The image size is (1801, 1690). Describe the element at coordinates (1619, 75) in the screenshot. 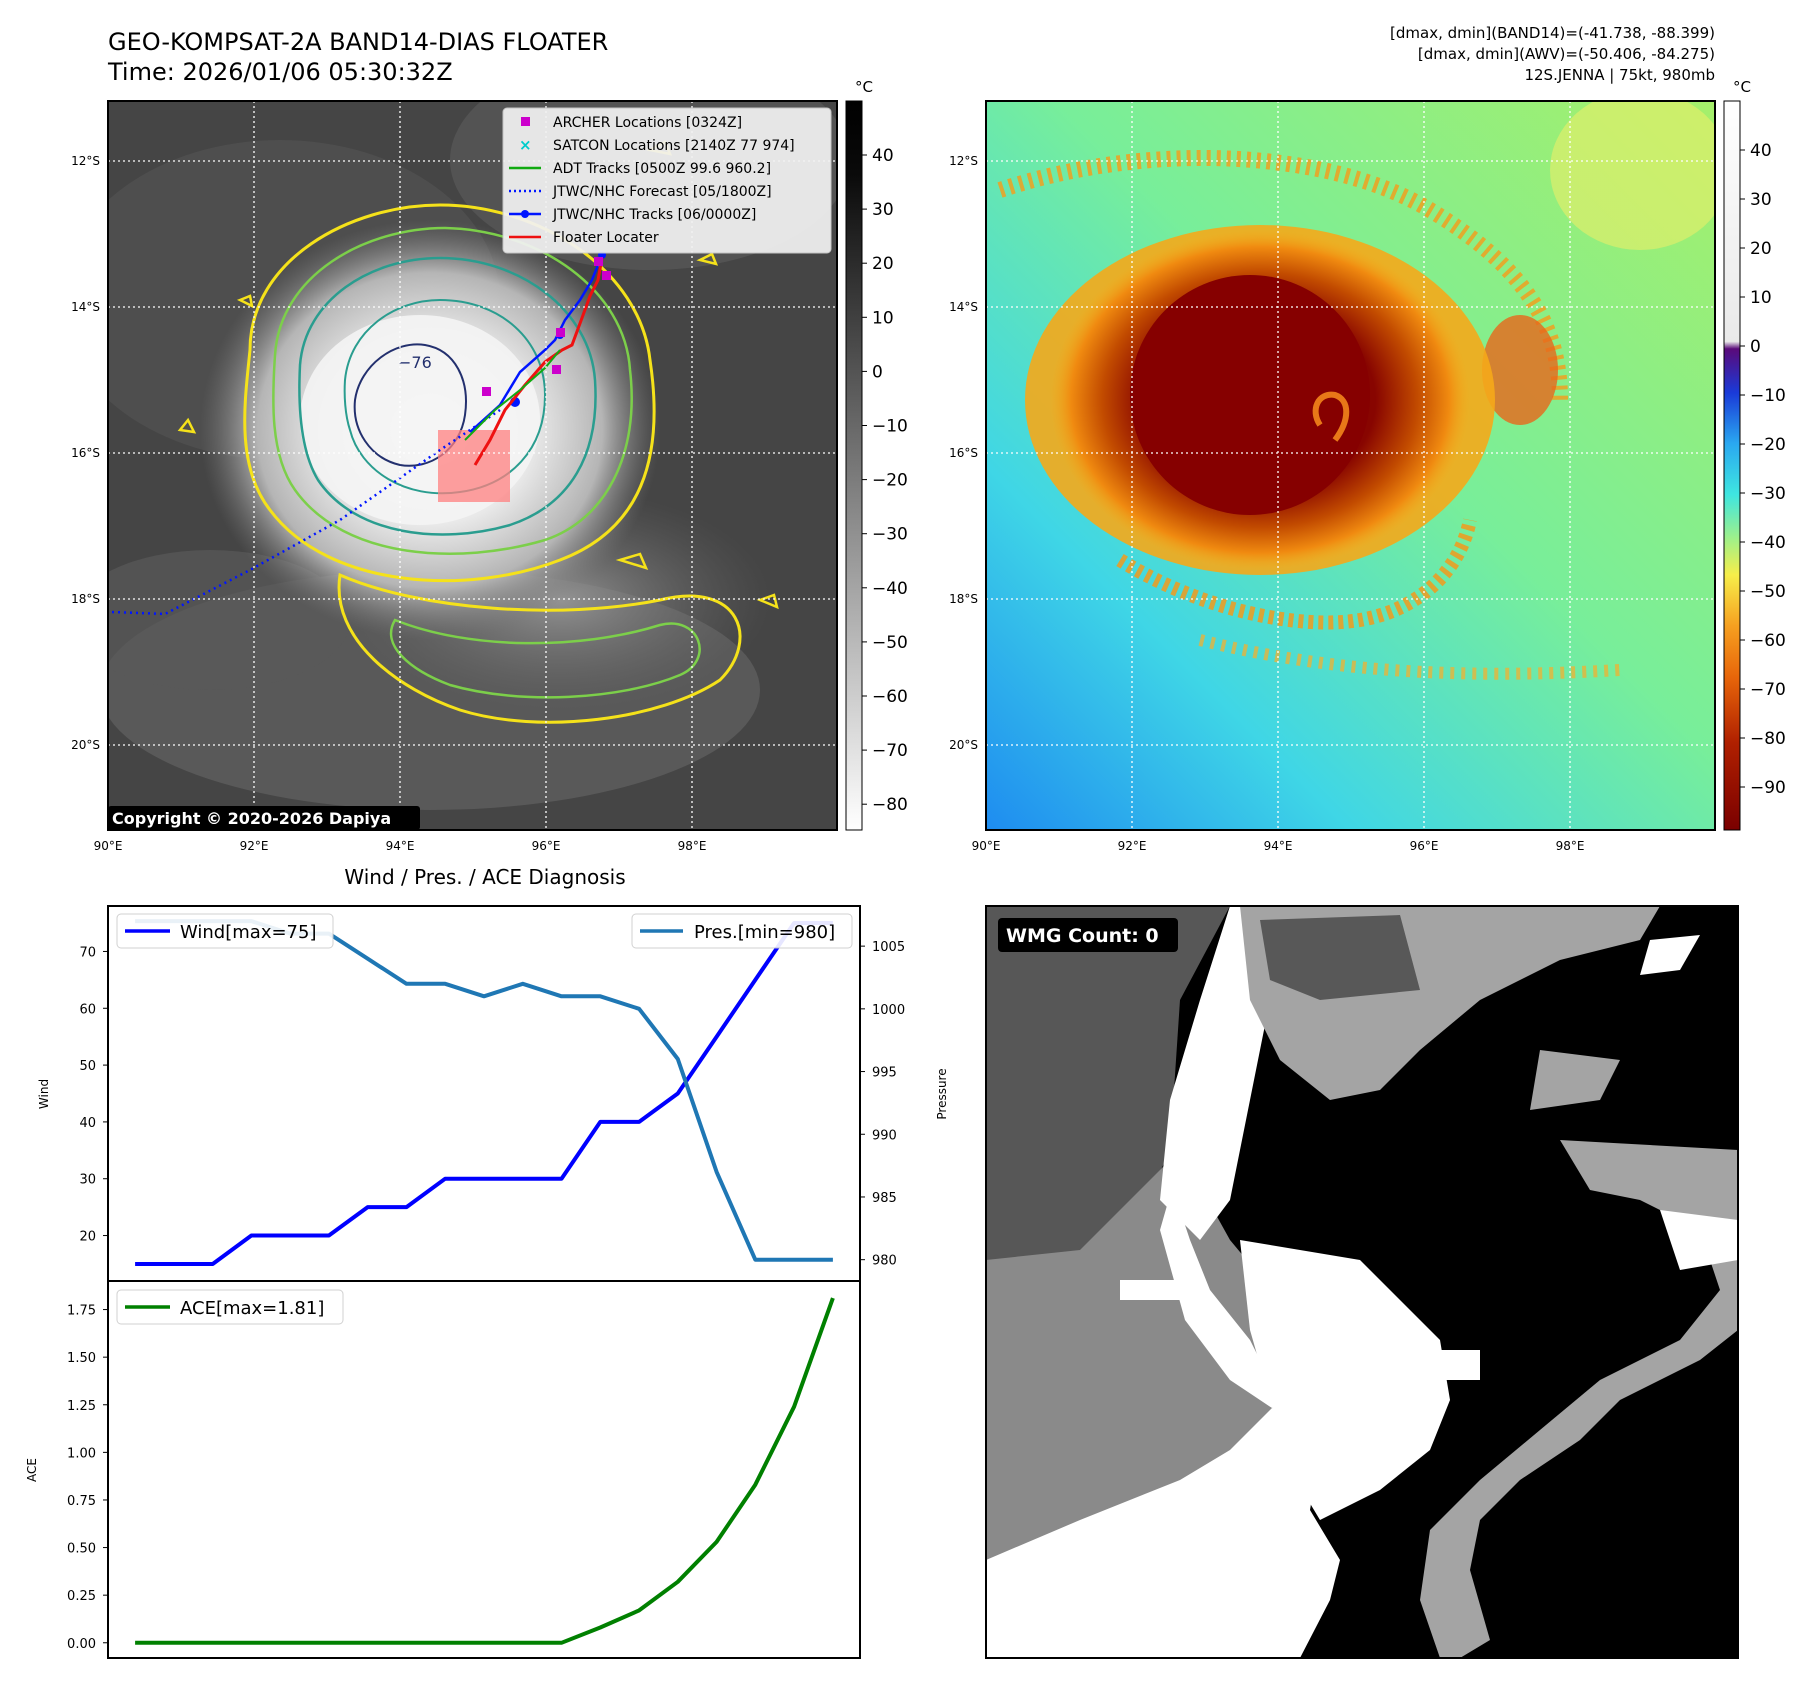

I see `storm-info: 12S.JENNA | 75kt, 980mb` at that location.